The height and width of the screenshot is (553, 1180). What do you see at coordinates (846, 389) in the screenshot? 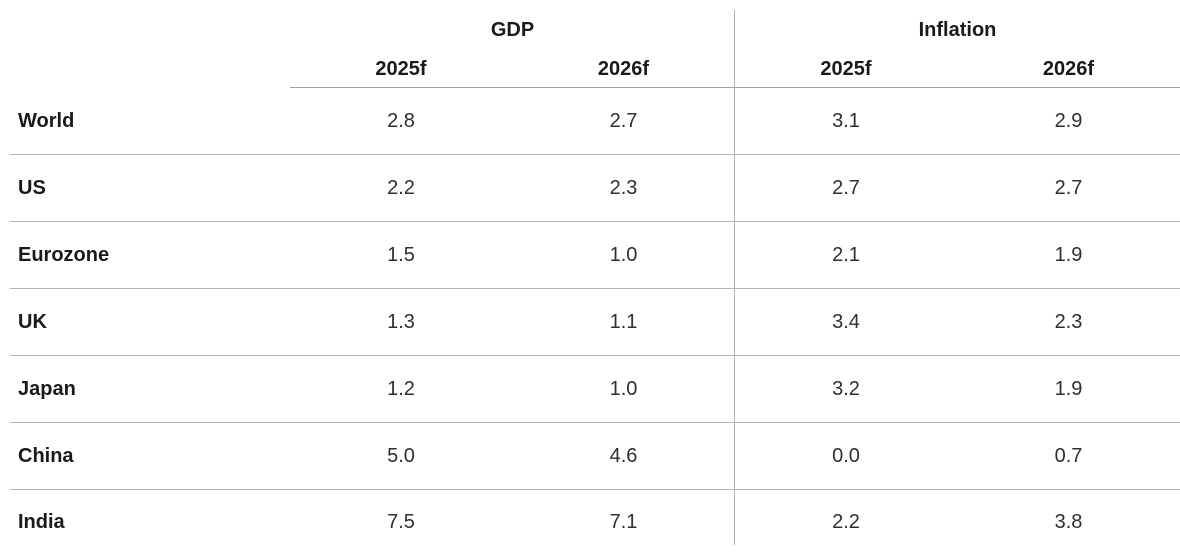
I see `value-cell: 3.2` at bounding box center [846, 389].